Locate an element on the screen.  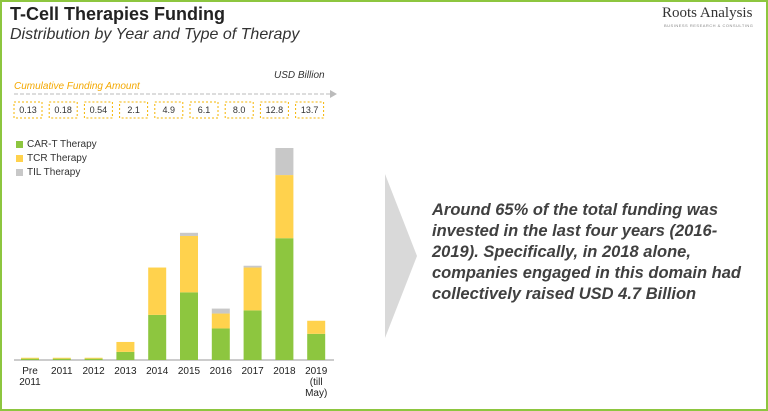
x-tick-label: 2012 is located at coordinates (93, 371).